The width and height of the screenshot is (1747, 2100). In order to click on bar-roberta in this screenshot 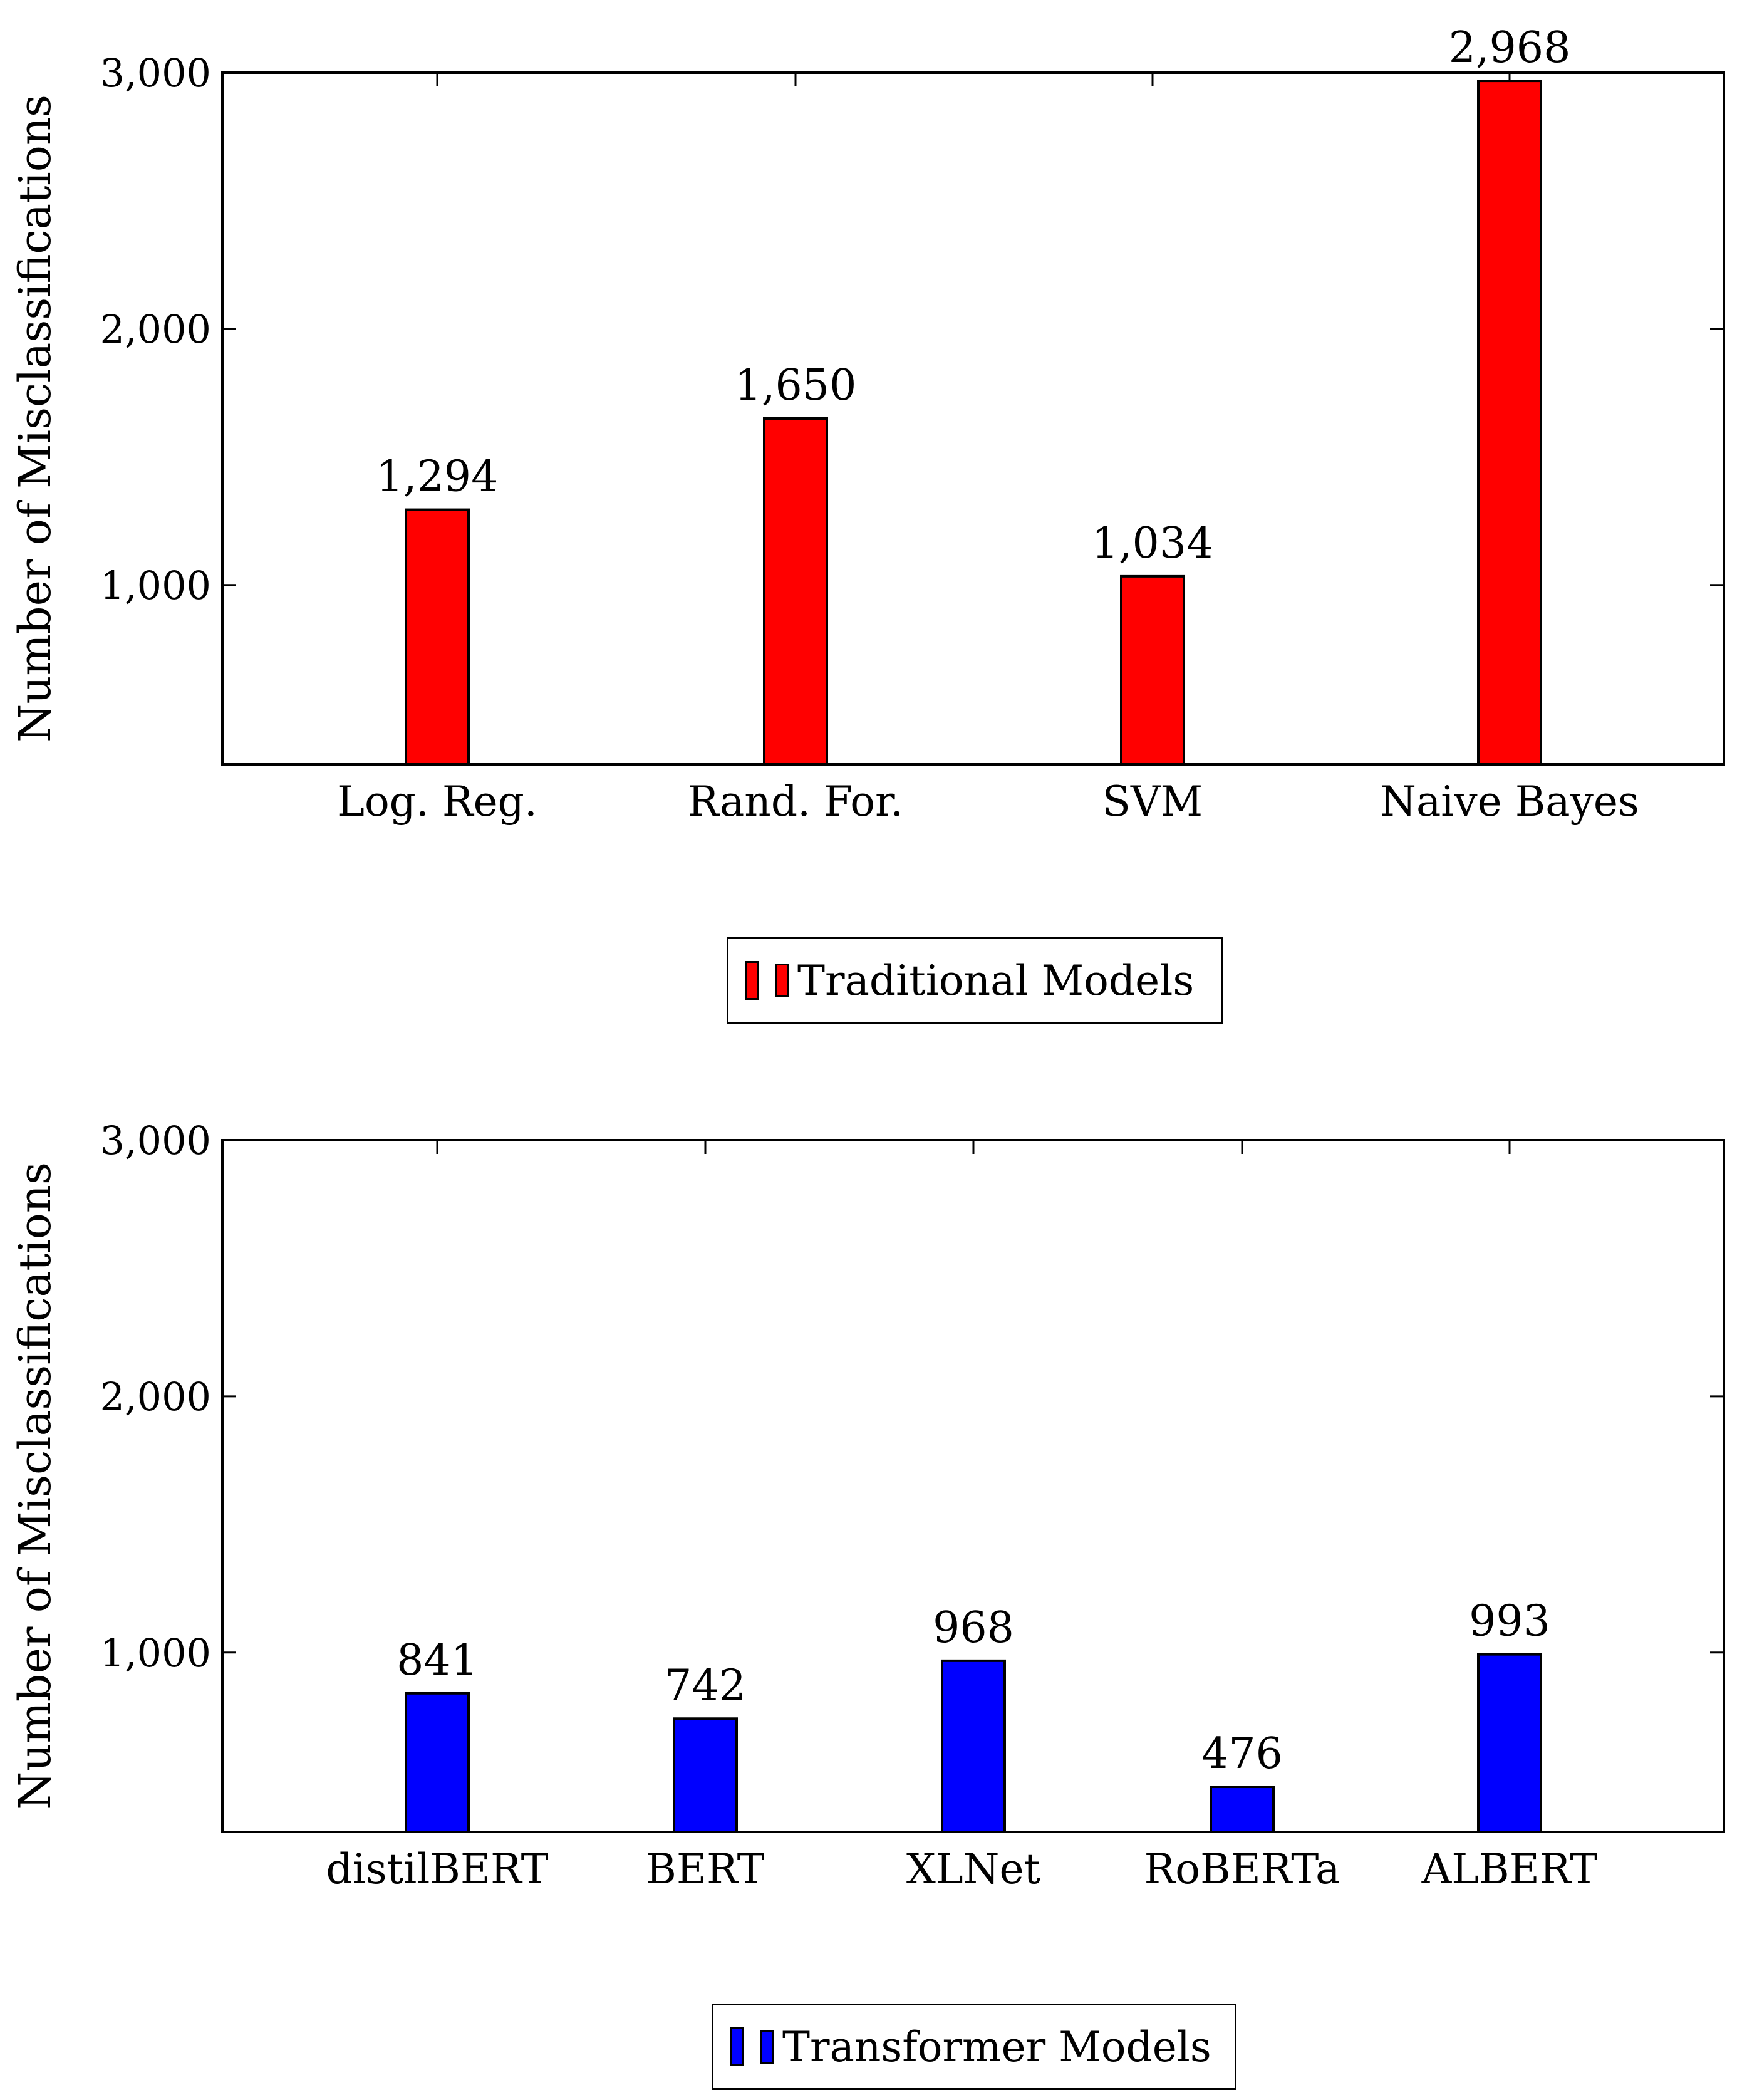, I will do `click(1242, 1809)`.